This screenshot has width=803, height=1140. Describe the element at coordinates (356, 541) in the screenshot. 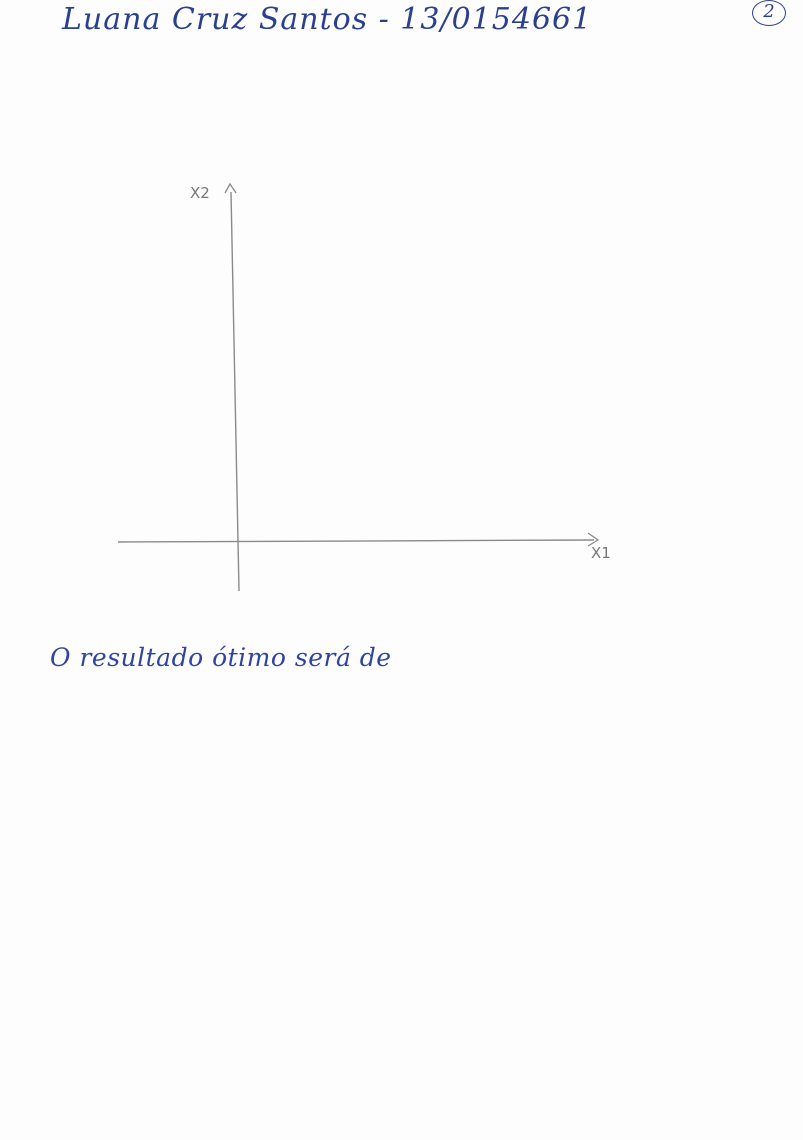

I see `x-axis-line` at that location.